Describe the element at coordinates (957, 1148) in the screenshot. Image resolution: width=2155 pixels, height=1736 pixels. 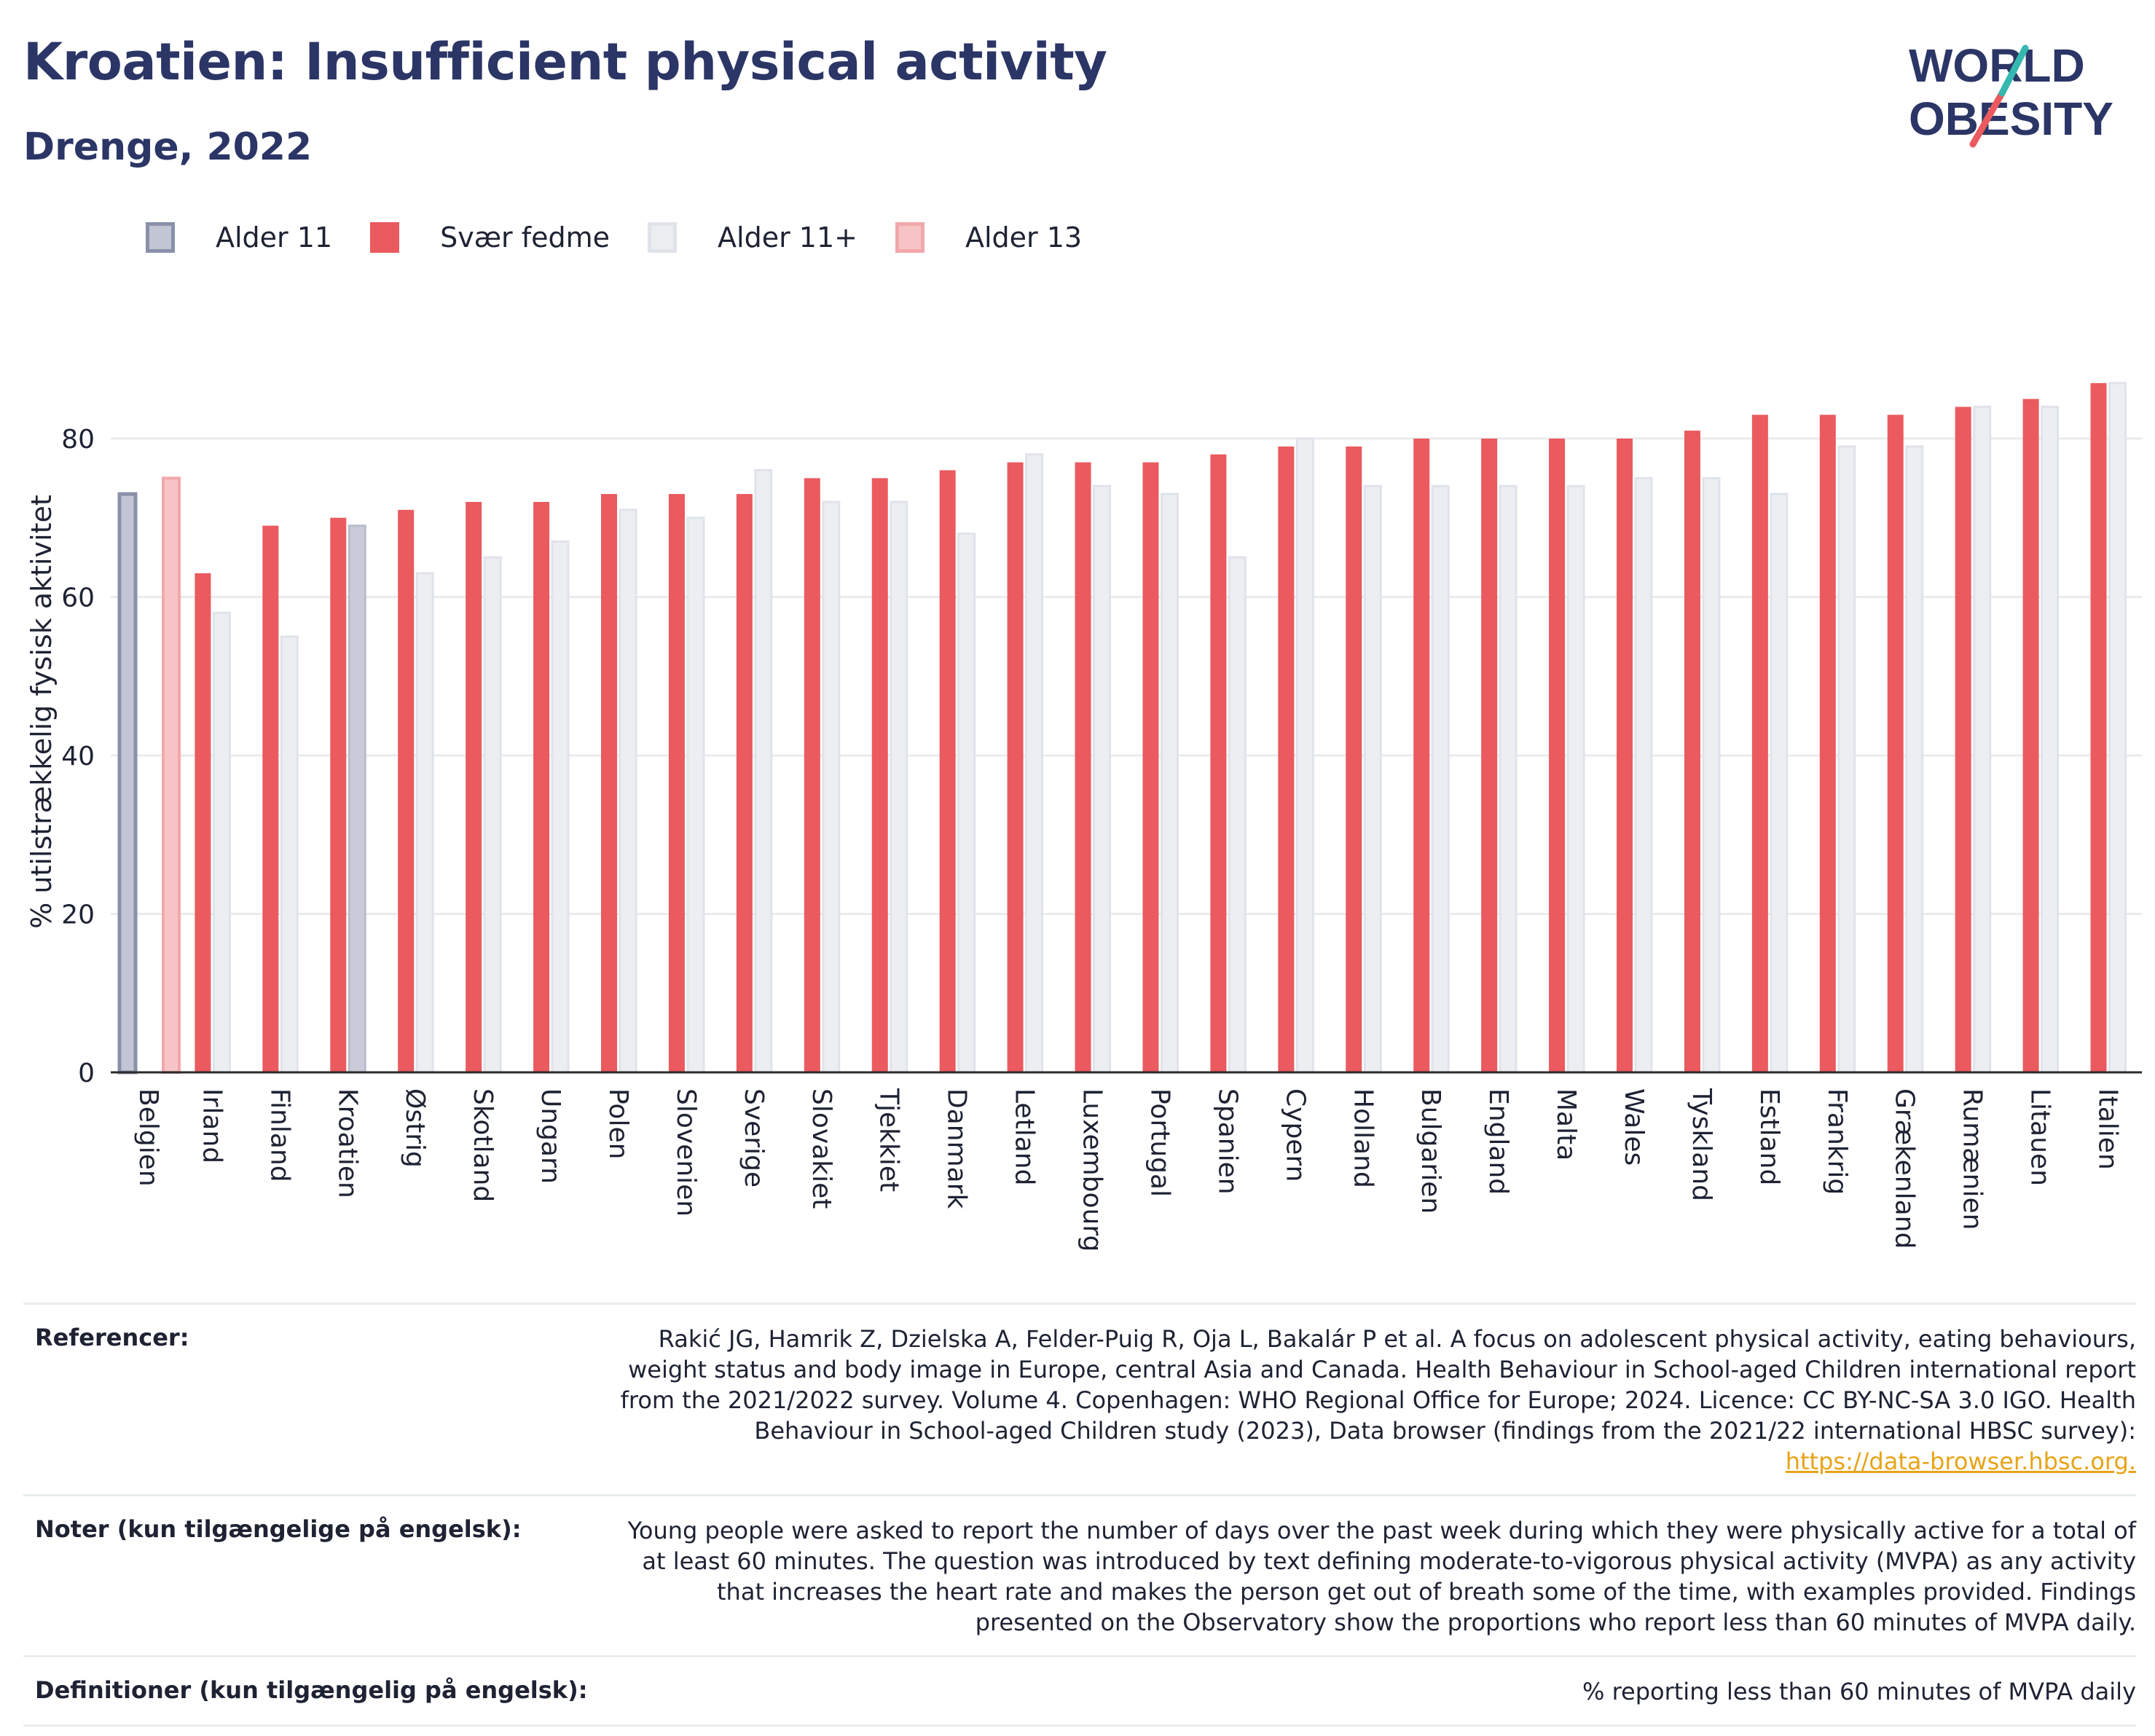
I see `x-tick-label: Danmark` at that location.